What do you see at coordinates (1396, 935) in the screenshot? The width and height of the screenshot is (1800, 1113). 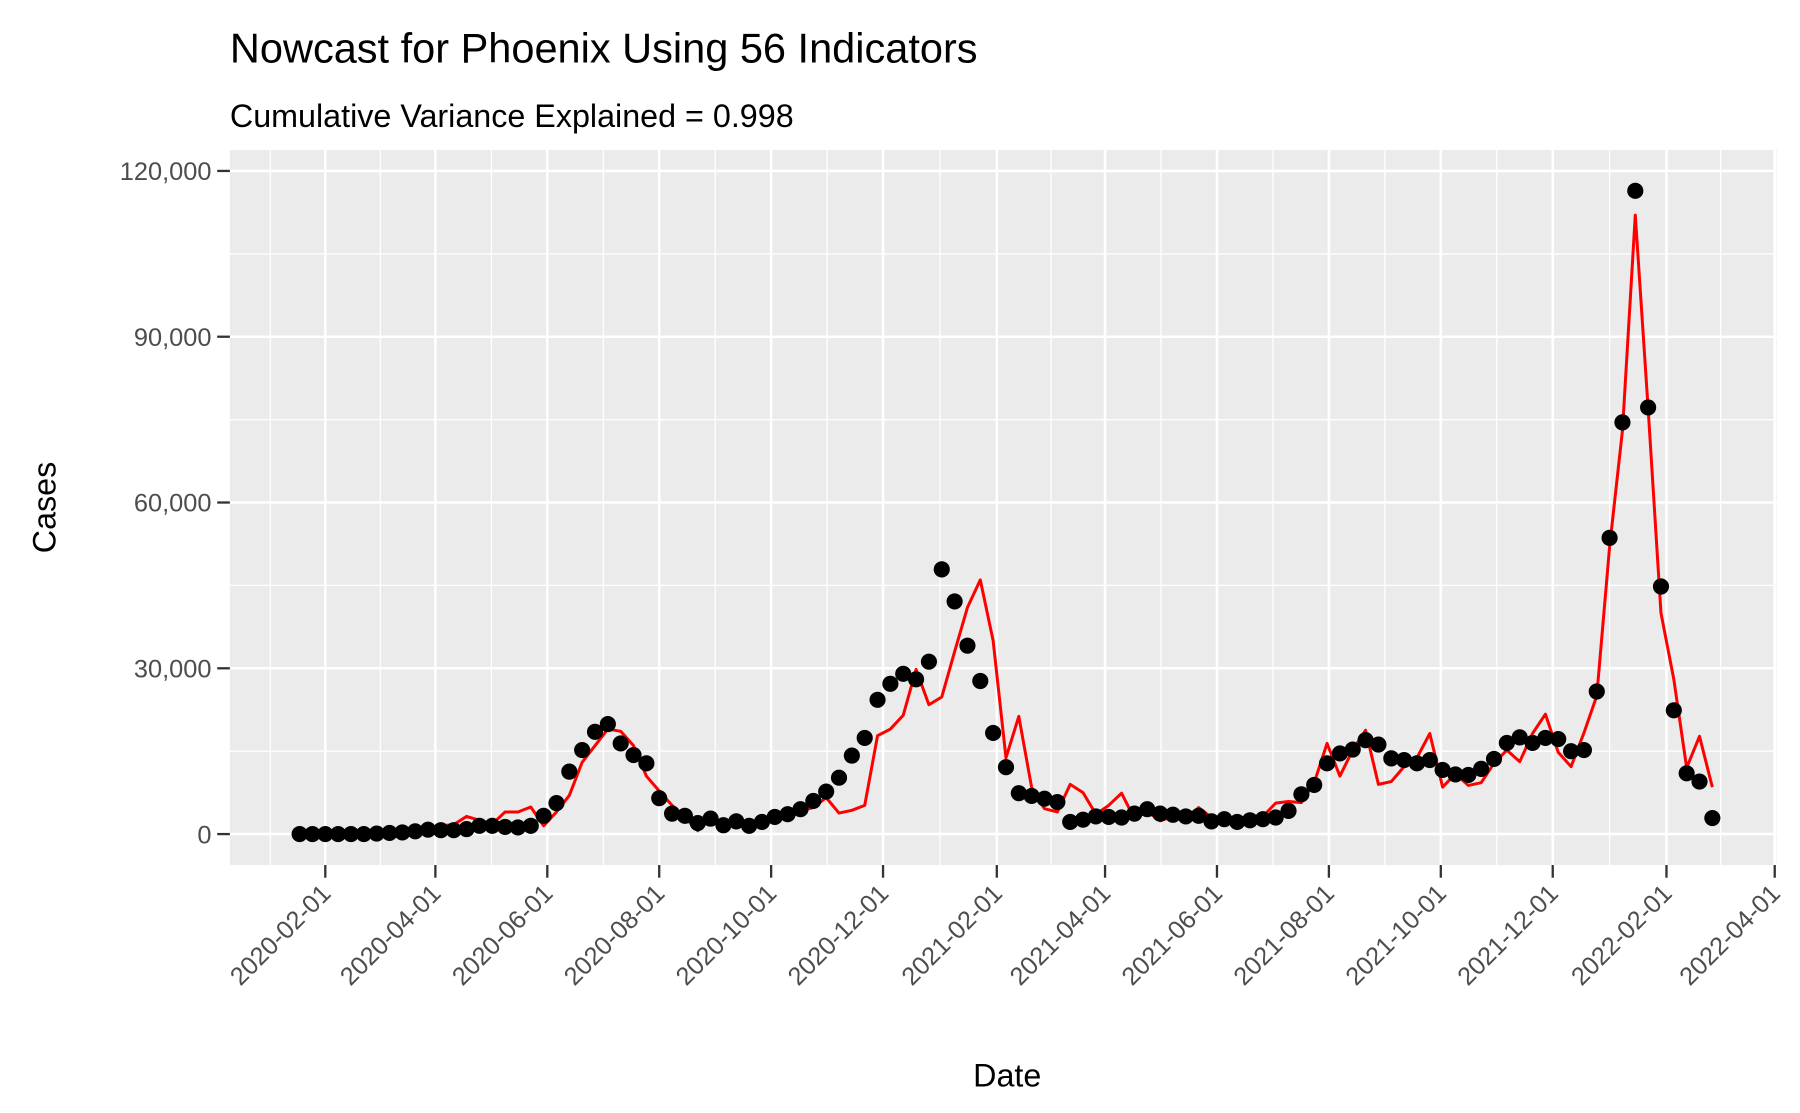 I see `x-tick-label: 2021-10-01` at bounding box center [1396, 935].